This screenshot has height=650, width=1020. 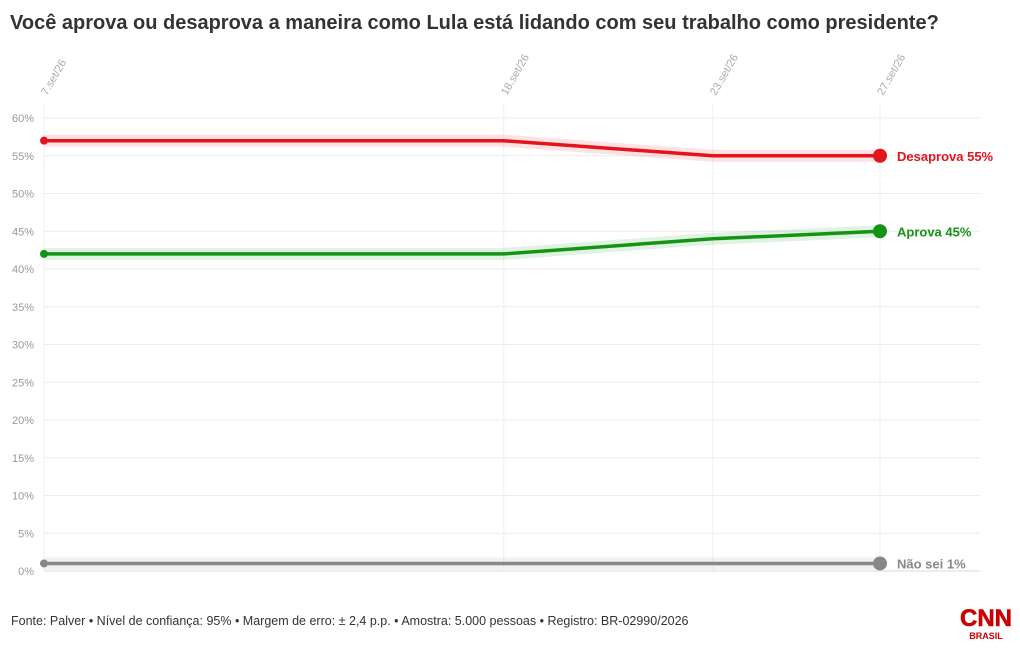 I want to click on logo-text-cnn: CNN, so click(x=986, y=618).